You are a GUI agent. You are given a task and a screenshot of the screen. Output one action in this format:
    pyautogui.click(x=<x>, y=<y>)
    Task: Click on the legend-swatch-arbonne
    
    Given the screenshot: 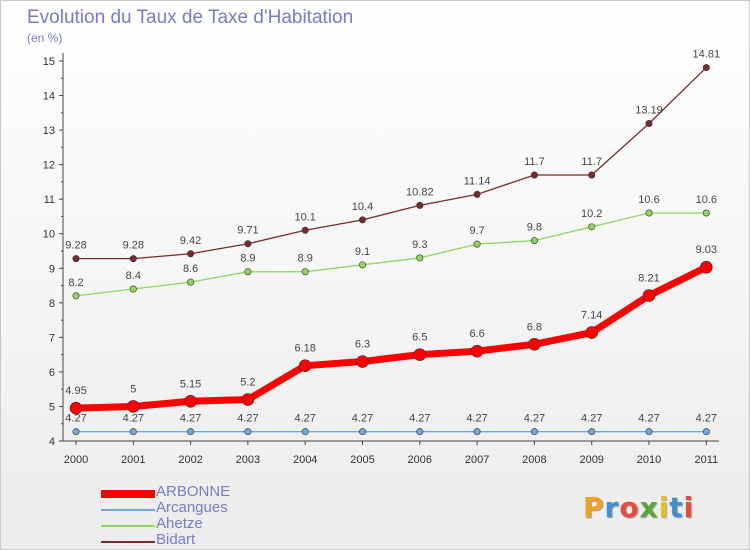 What is the action you would take?
    pyautogui.click(x=128, y=494)
    